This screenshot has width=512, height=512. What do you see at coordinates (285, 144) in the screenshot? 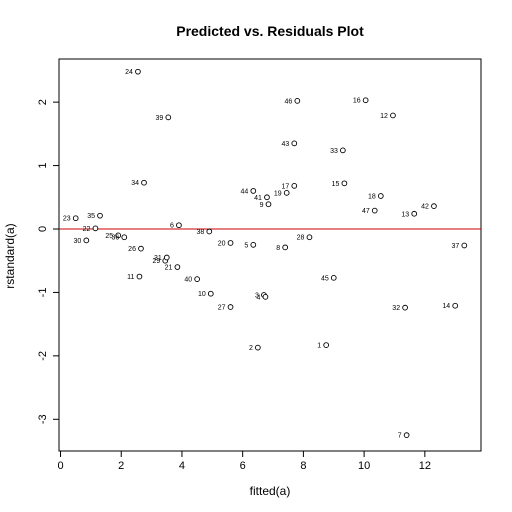
I see `data-point-label: 43` at bounding box center [285, 144].